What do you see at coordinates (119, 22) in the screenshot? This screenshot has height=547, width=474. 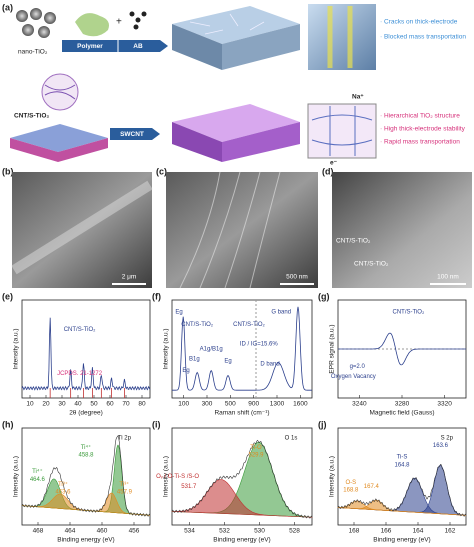 I see `plus: +` at bounding box center [119, 22].